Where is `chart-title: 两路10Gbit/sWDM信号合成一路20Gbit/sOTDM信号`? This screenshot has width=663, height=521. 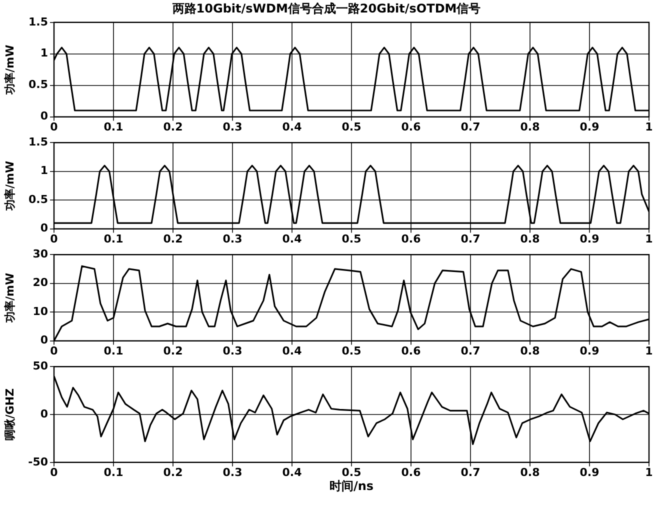 chart-title: 两路10Gbit/sWDM信号合成一路20Gbit/sOTDM信号 is located at coordinates (326, 8).